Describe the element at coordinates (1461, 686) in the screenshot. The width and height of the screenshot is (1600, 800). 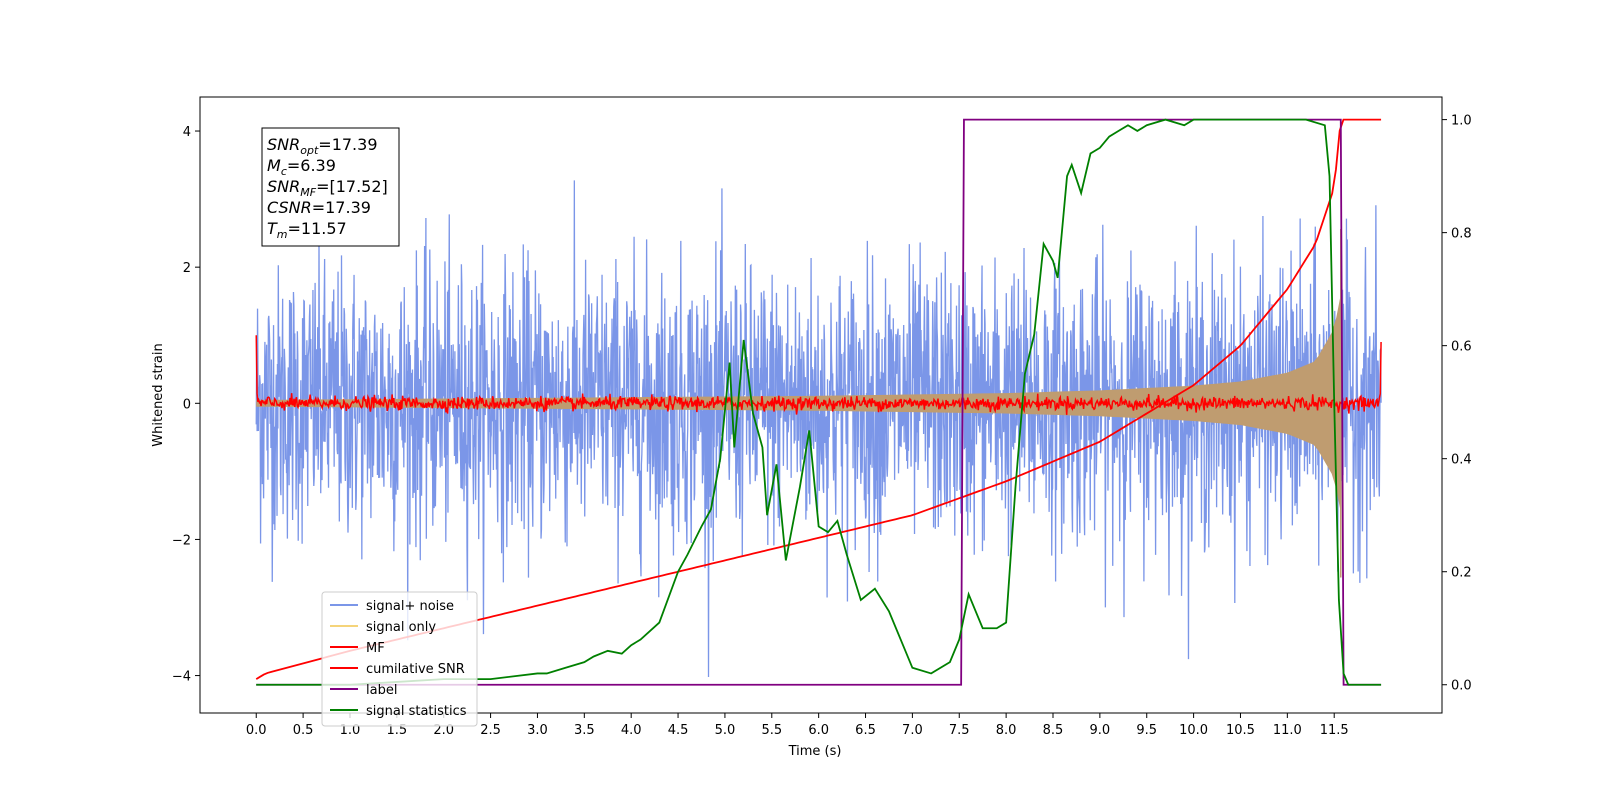
I see `y2-tick-label: 0.0` at that location.